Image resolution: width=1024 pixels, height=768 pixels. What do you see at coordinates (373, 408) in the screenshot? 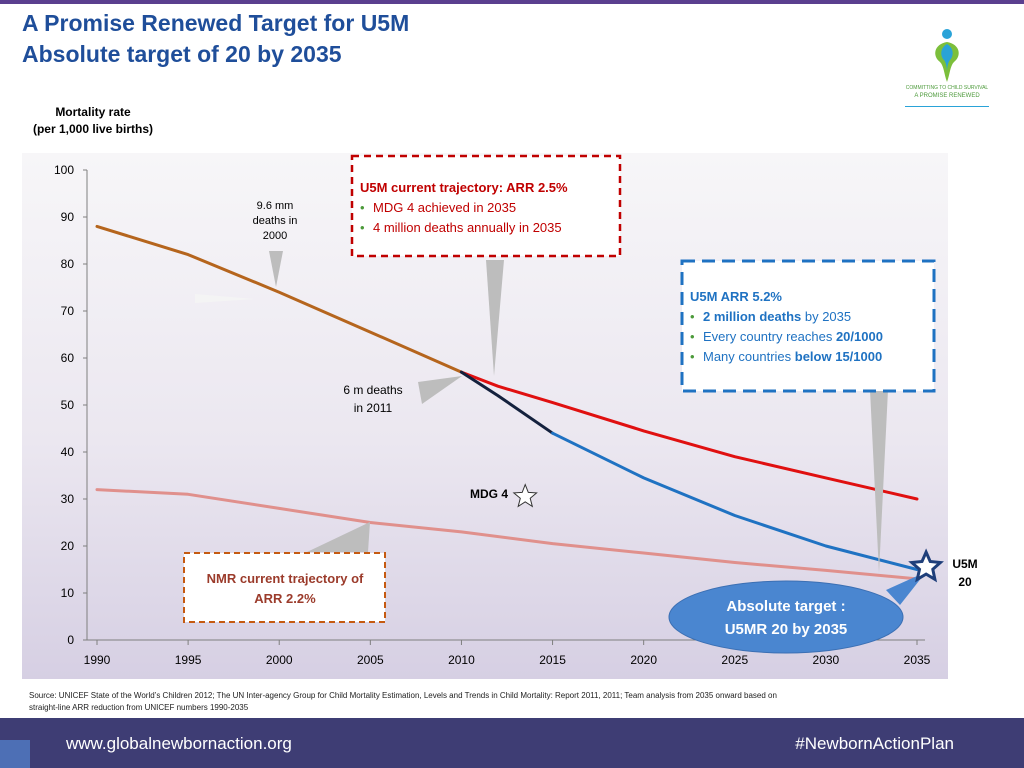
I see `annotation-deaths-2011-line2: in 2011` at bounding box center [373, 408].